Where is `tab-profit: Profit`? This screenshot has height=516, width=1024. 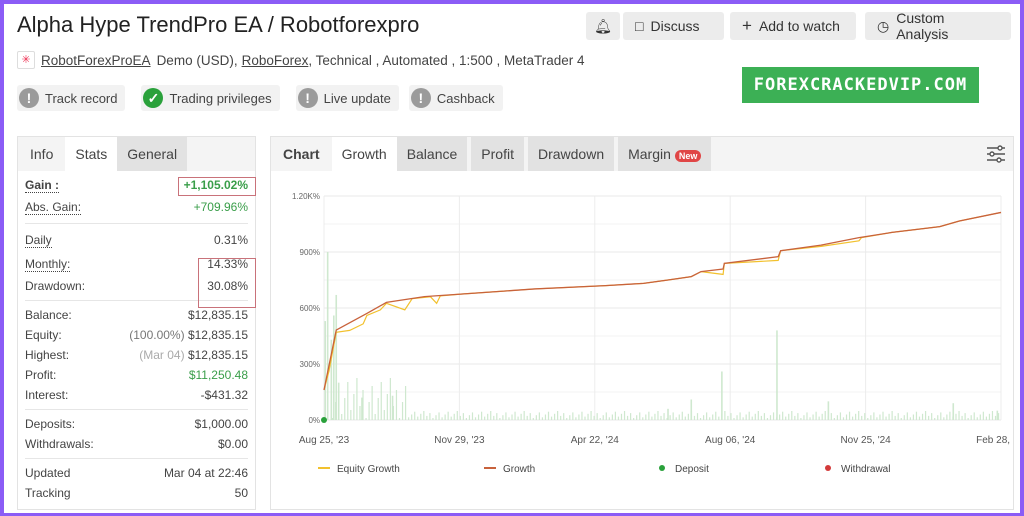
tab-profit: Profit is located at coordinates (497, 154).